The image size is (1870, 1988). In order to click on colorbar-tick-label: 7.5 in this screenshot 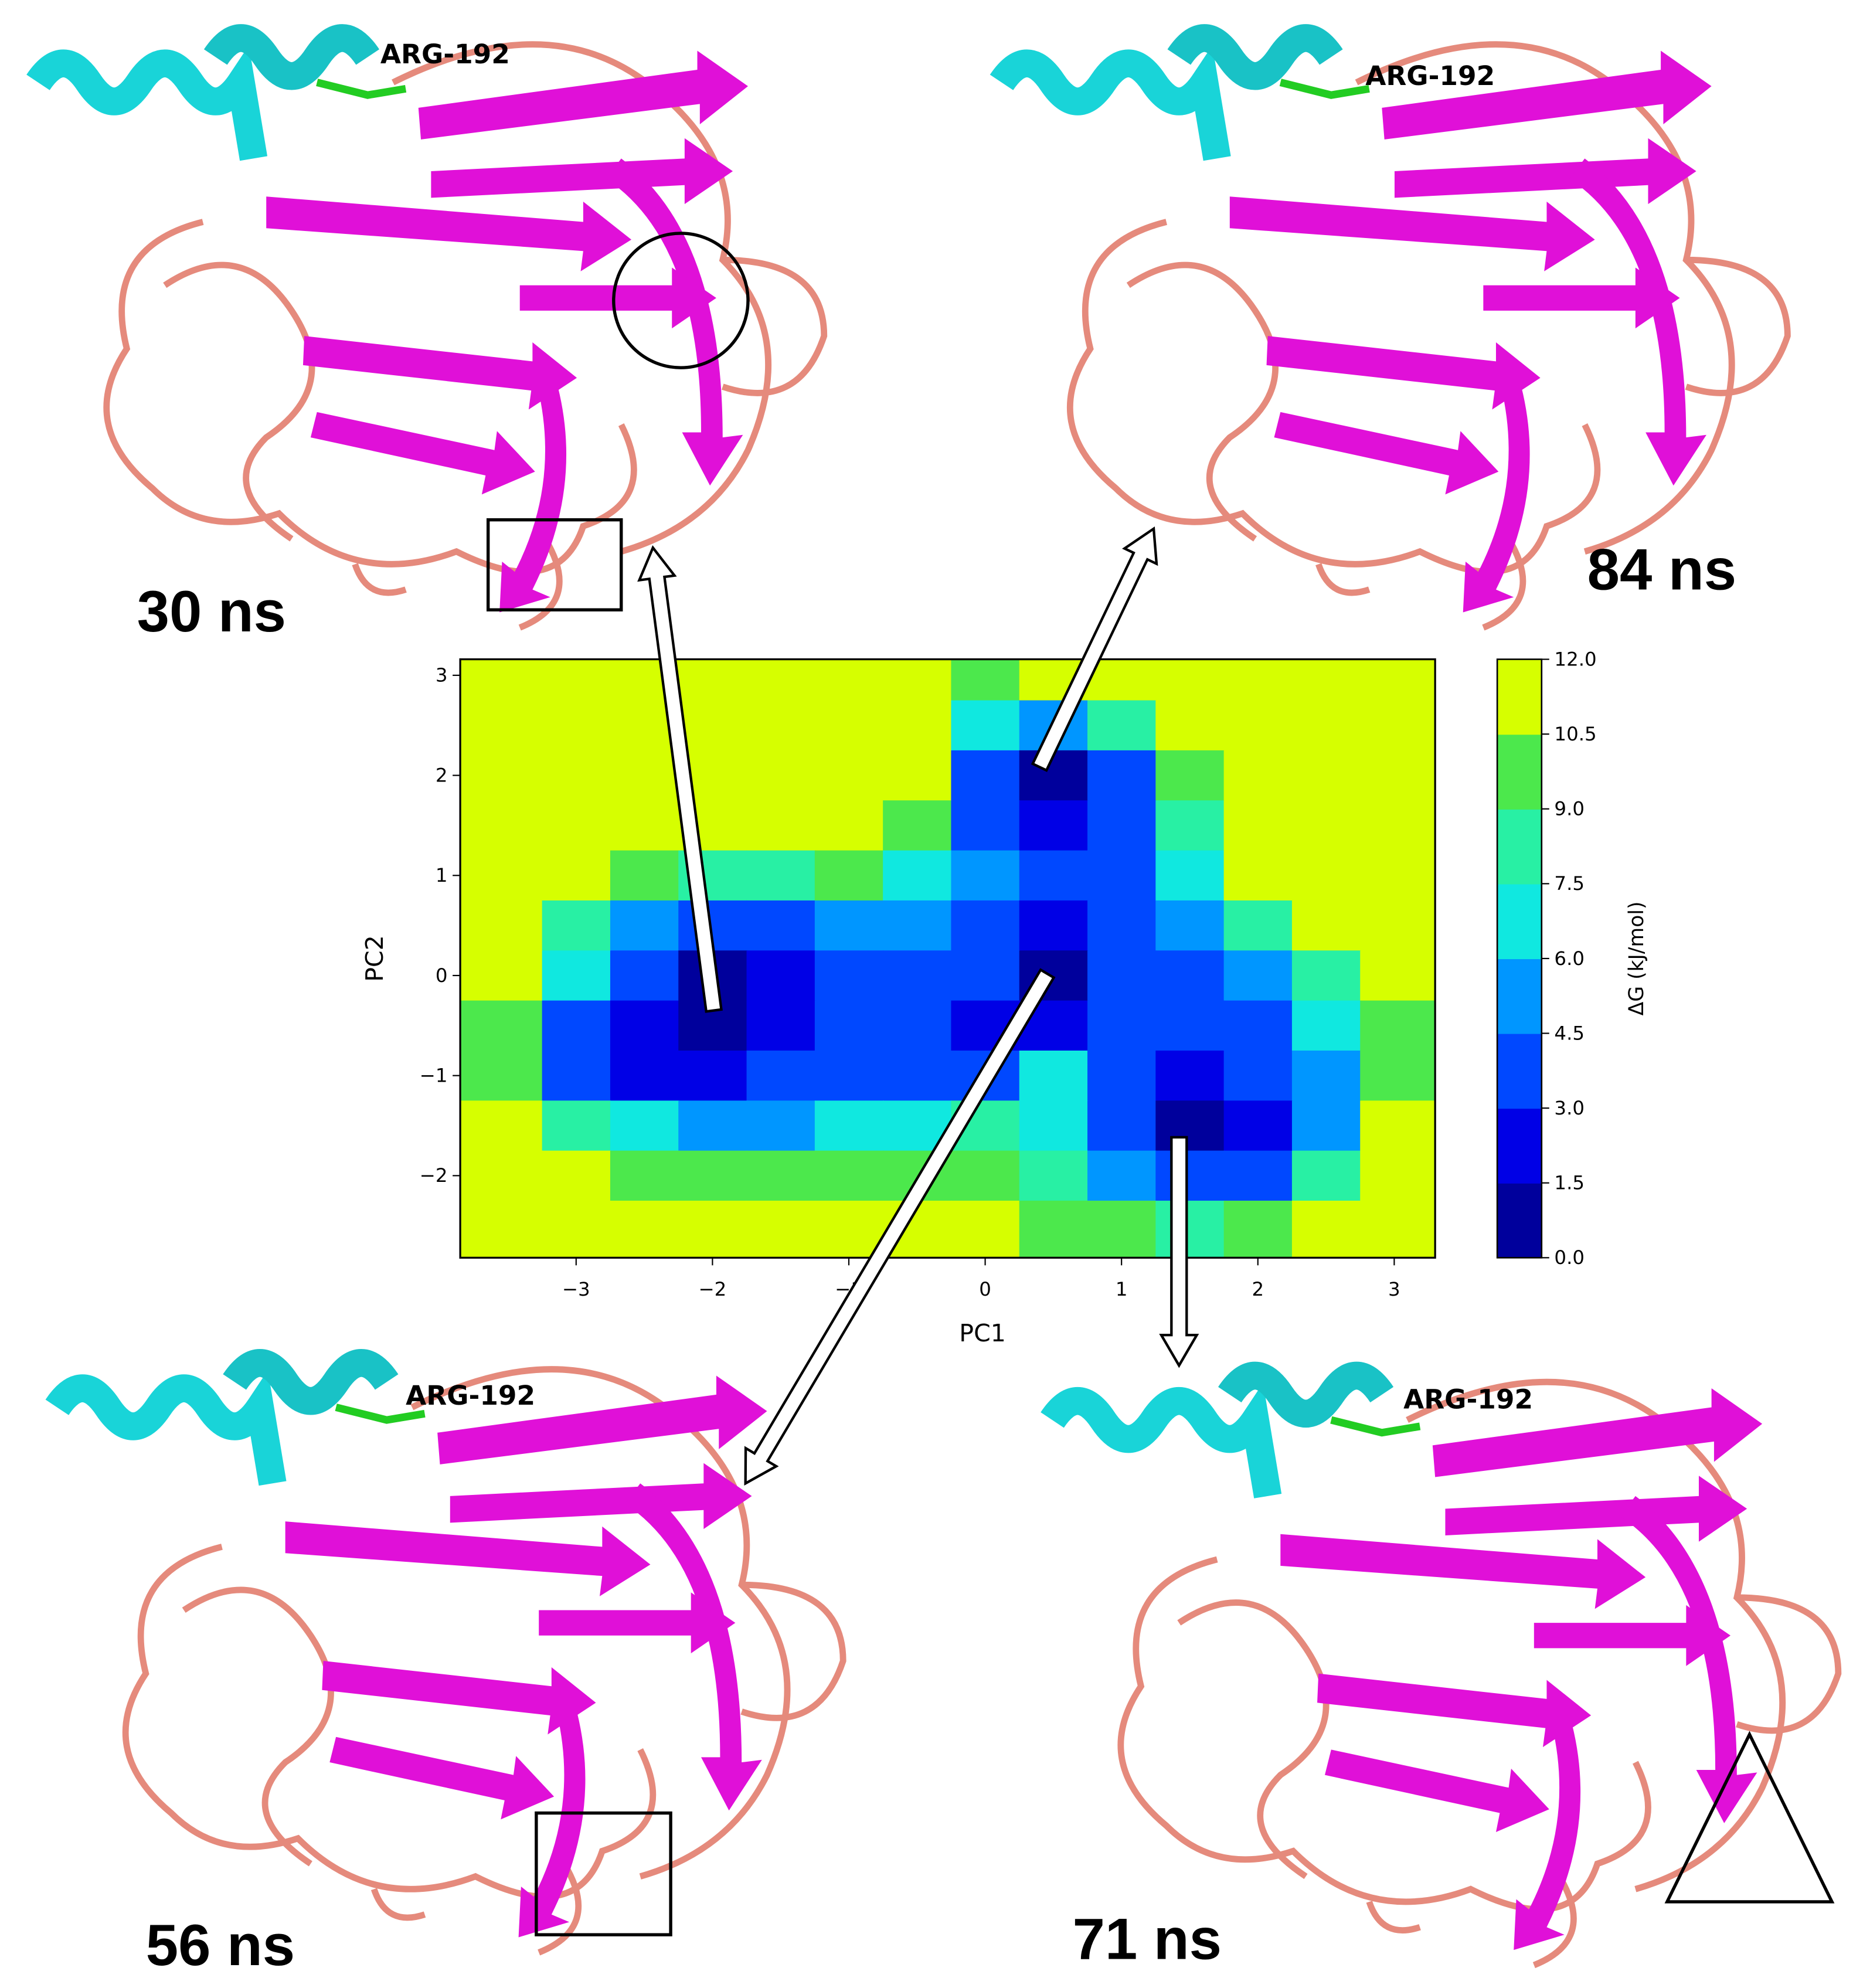, I will do `click(1569, 883)`.